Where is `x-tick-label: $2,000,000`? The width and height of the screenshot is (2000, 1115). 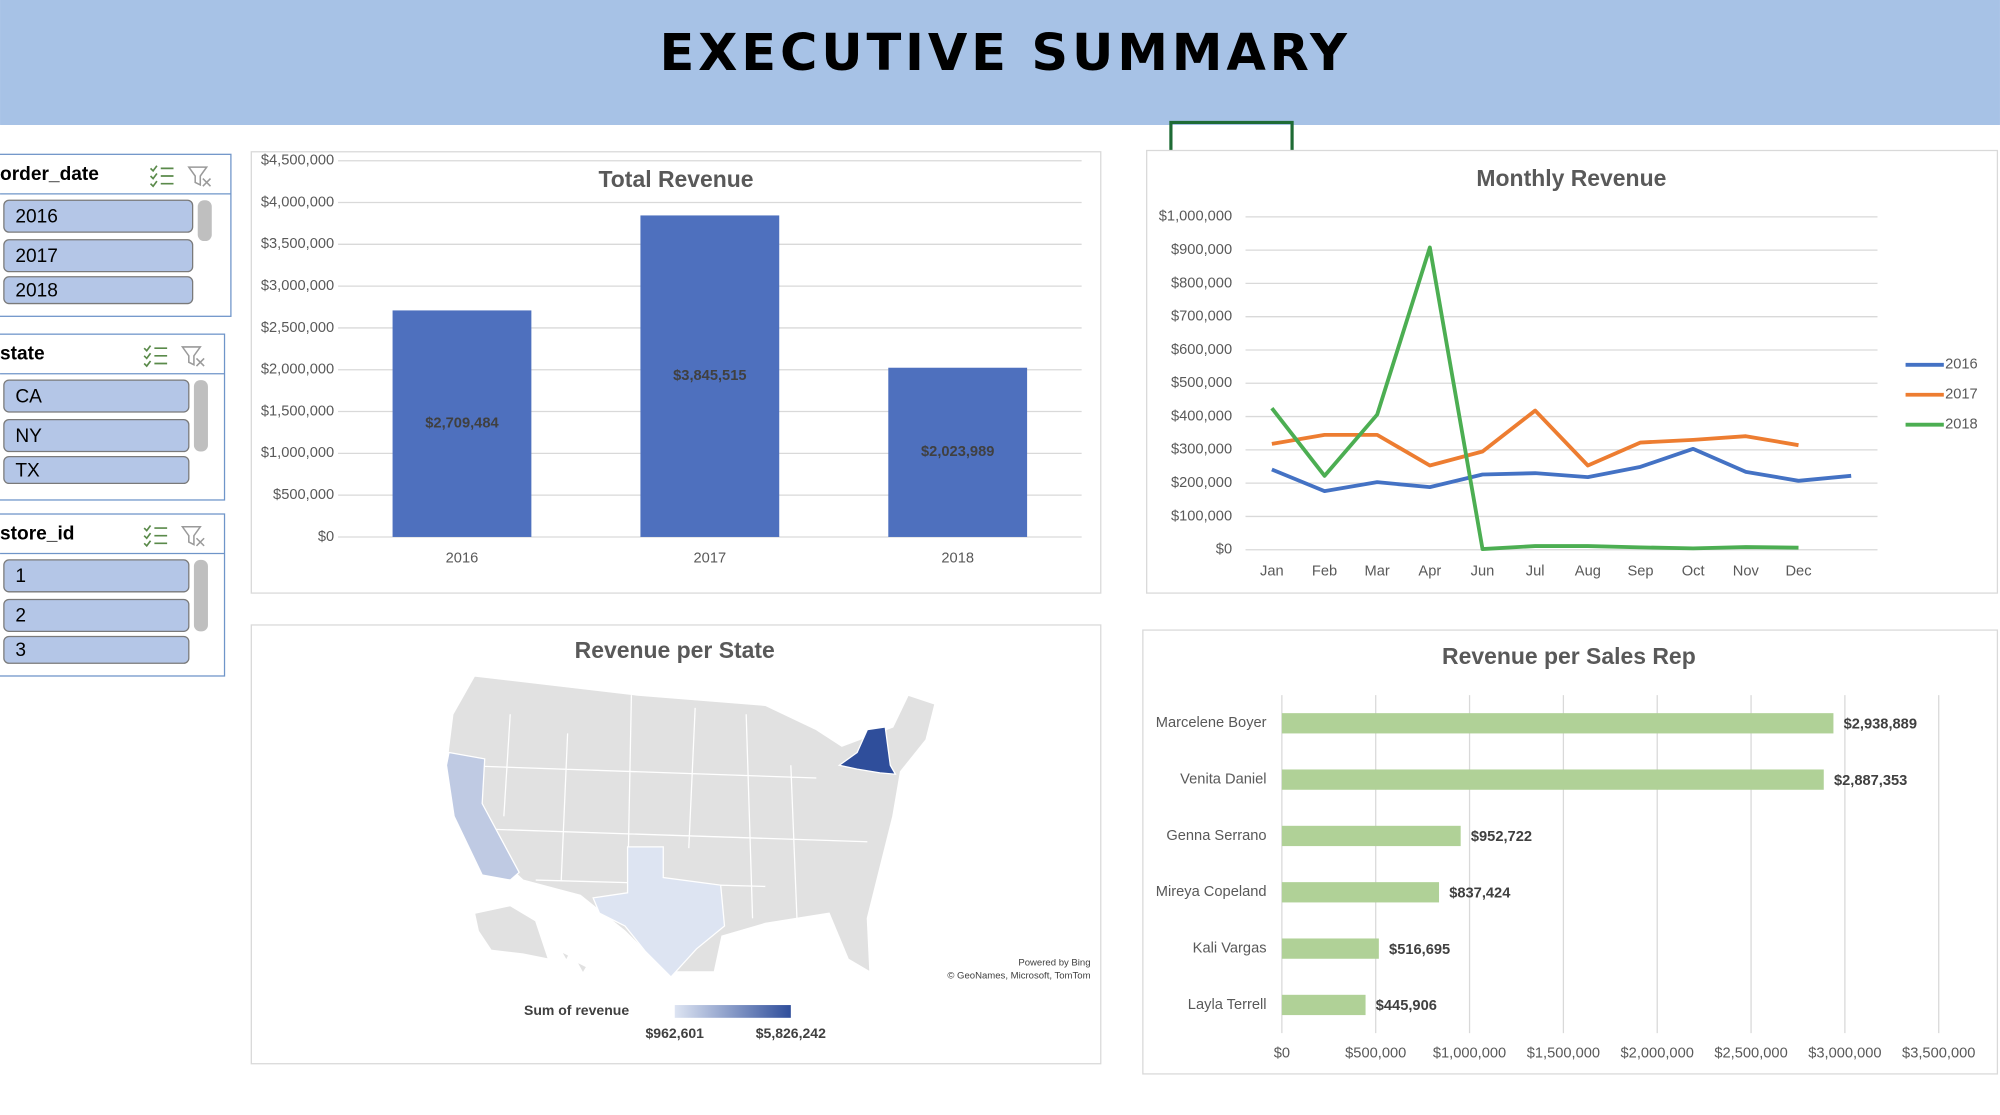
x-tick-label: $2,000,000 is located at coordinates (1657, 1053).